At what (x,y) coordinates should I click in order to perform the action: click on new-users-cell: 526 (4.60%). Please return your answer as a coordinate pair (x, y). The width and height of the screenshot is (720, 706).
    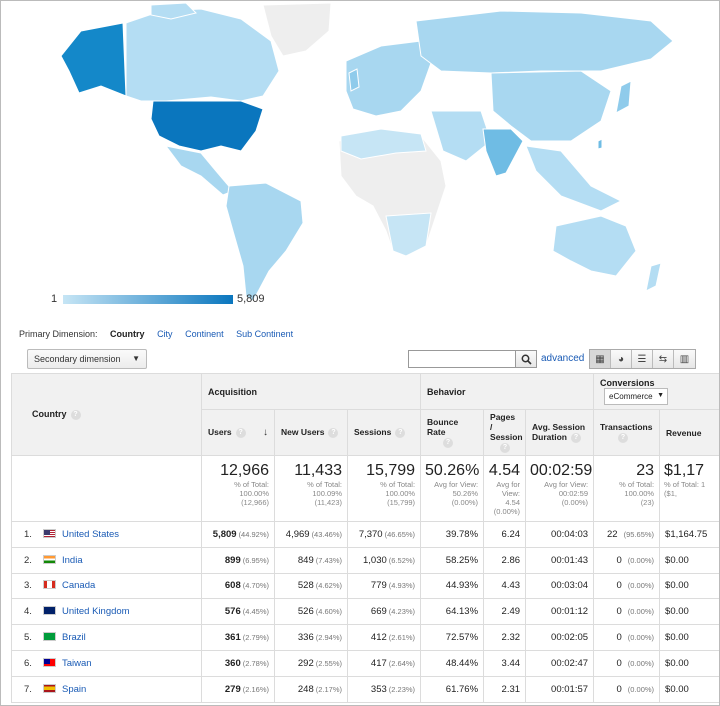
    Looking at the image, I should click on (311, 612).